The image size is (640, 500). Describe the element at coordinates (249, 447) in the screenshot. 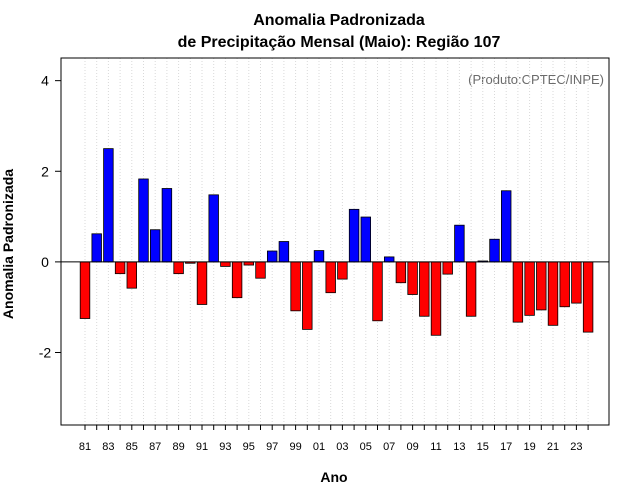

I see `x-tick-label: 95` at that location.